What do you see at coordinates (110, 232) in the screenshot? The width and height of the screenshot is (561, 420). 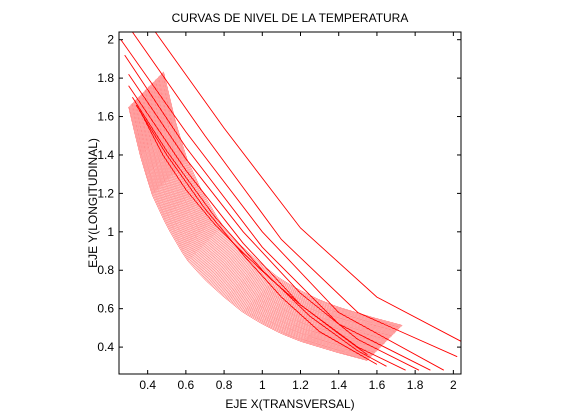 I see `y-tick-label: 1` at bounding box center [110, 232].